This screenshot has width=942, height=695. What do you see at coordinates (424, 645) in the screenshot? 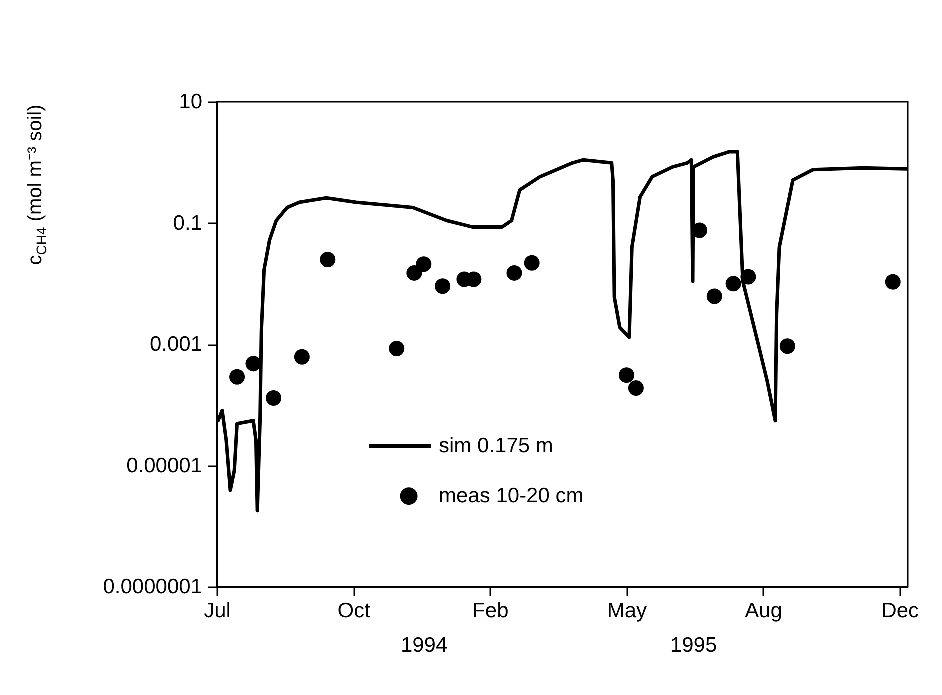
I see `text: 1994` at bounding box center [424, 645].